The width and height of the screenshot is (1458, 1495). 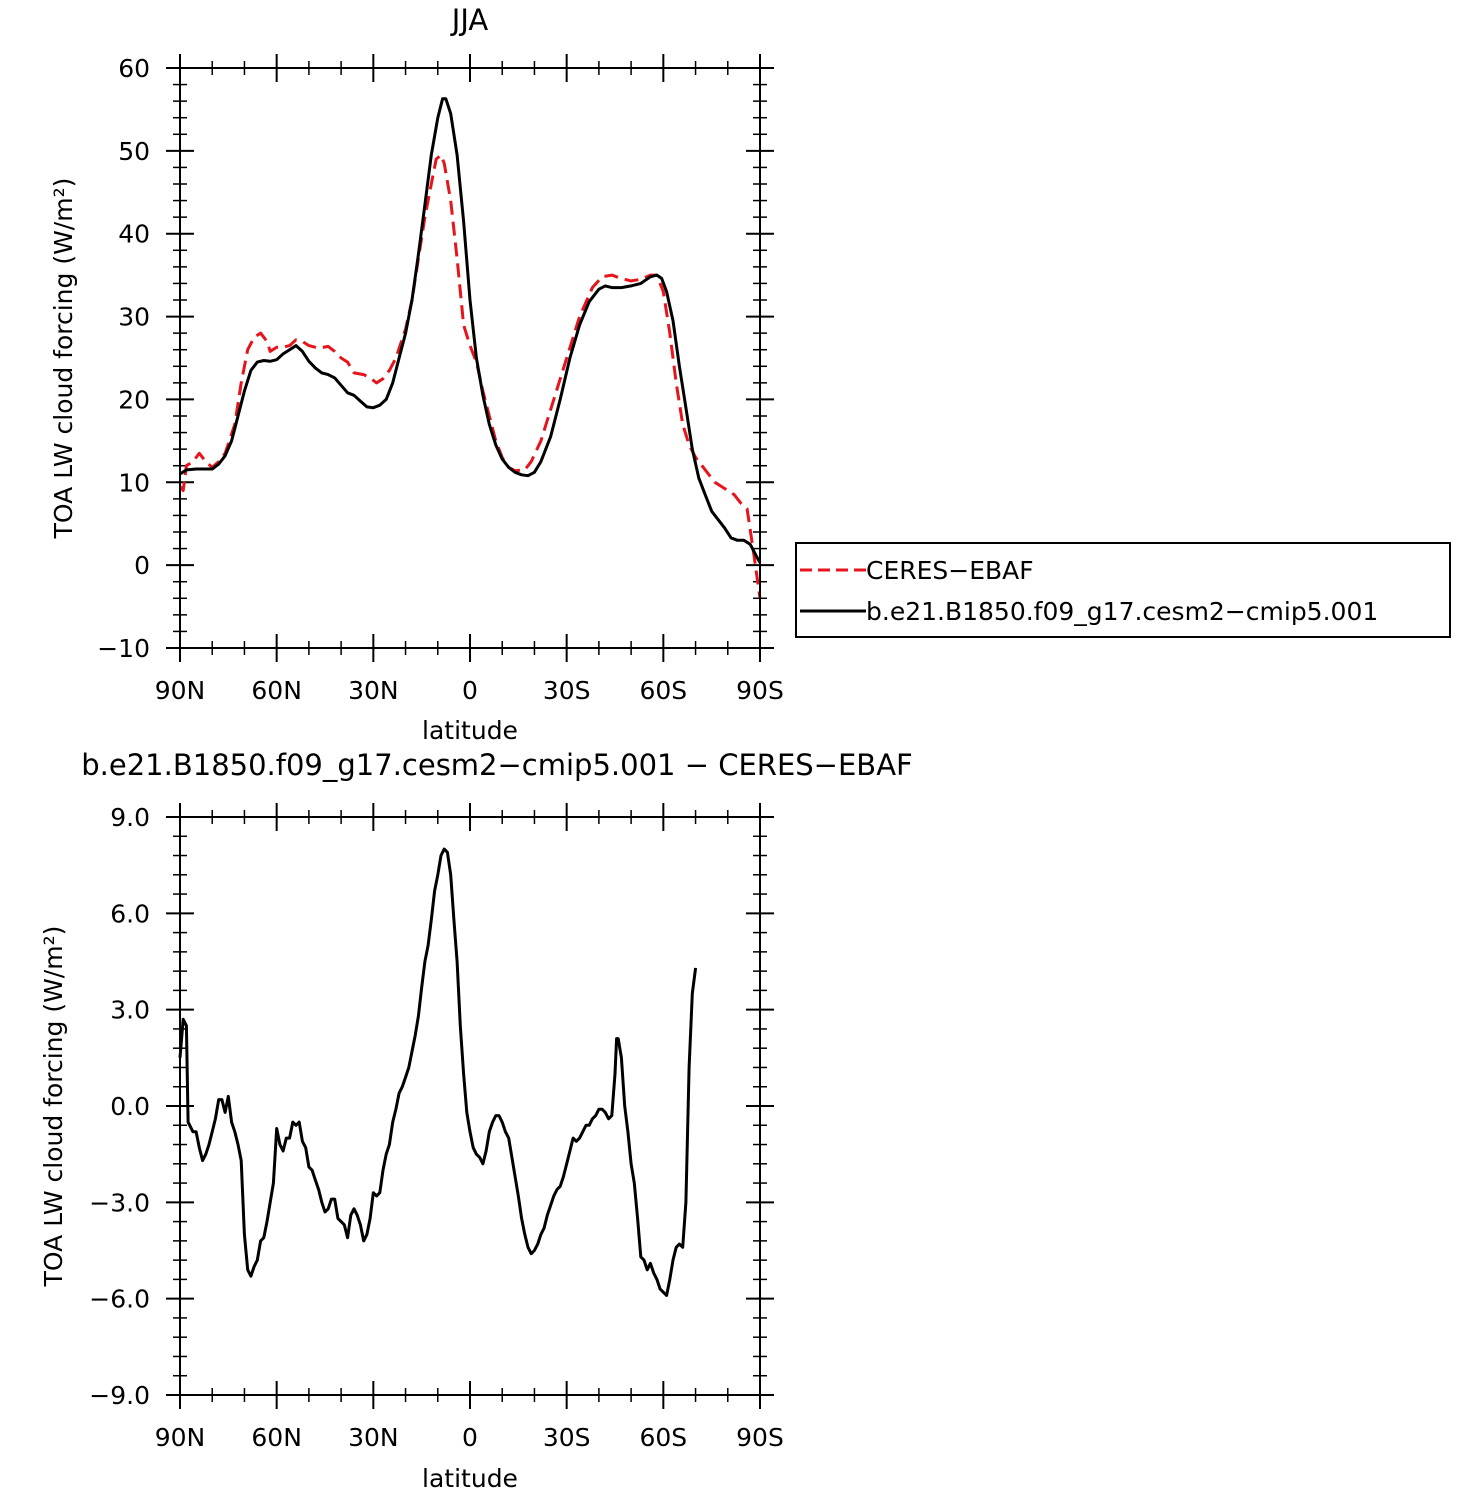 What do you see at coordinates (134, 234) in the screenshot?
I see `y-tick-label: 40` at bounding box center [134, 234].